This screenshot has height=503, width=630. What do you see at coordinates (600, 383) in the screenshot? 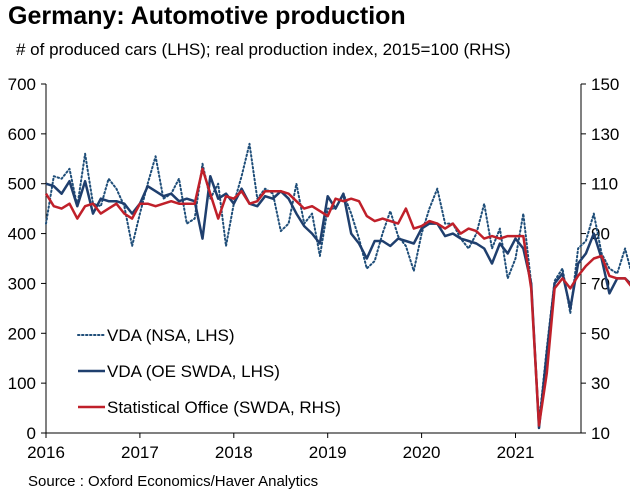
I see `right-tick-label: 30` at bounding box center [600, 383].